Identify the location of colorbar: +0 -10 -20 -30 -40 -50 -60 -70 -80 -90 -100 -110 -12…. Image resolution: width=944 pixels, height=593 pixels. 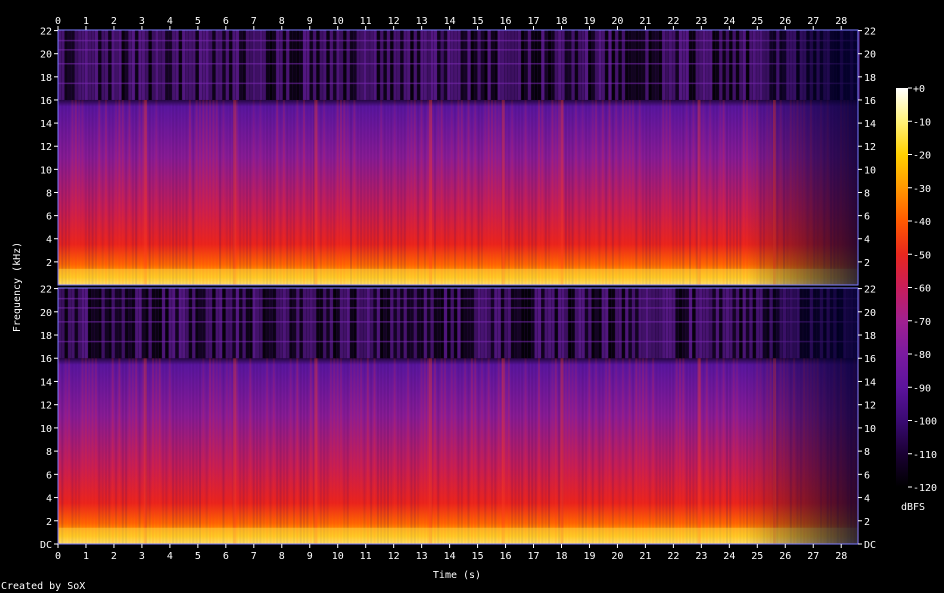
(916, 298).